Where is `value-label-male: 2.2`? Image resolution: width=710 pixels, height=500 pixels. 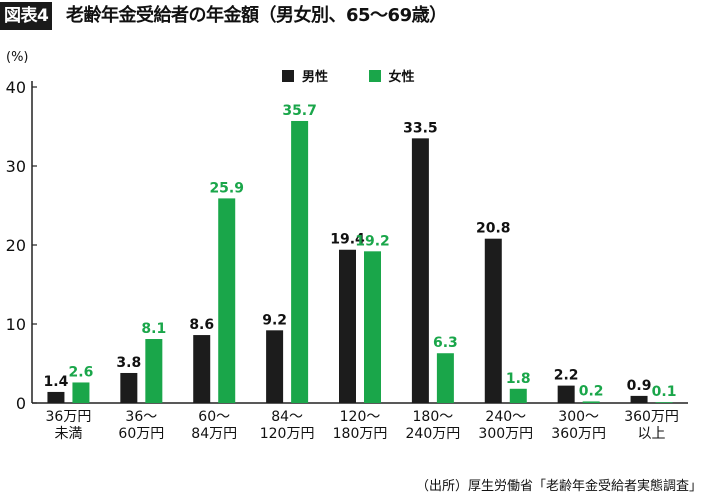 value-label-male: 2.2 is located at coordinates (566, 376).